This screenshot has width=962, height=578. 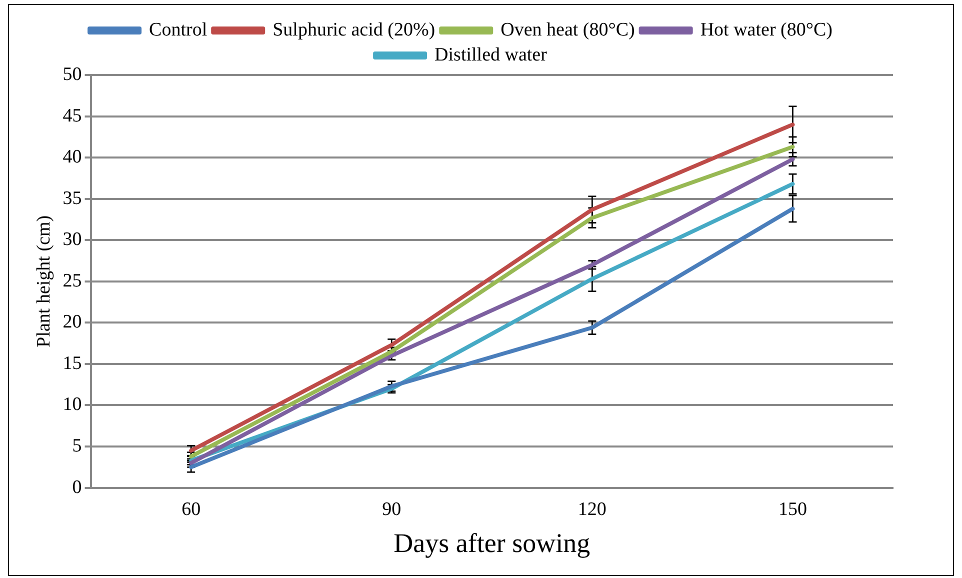 I want to click on x-tick-label: 90, so click(x=392, y=509).